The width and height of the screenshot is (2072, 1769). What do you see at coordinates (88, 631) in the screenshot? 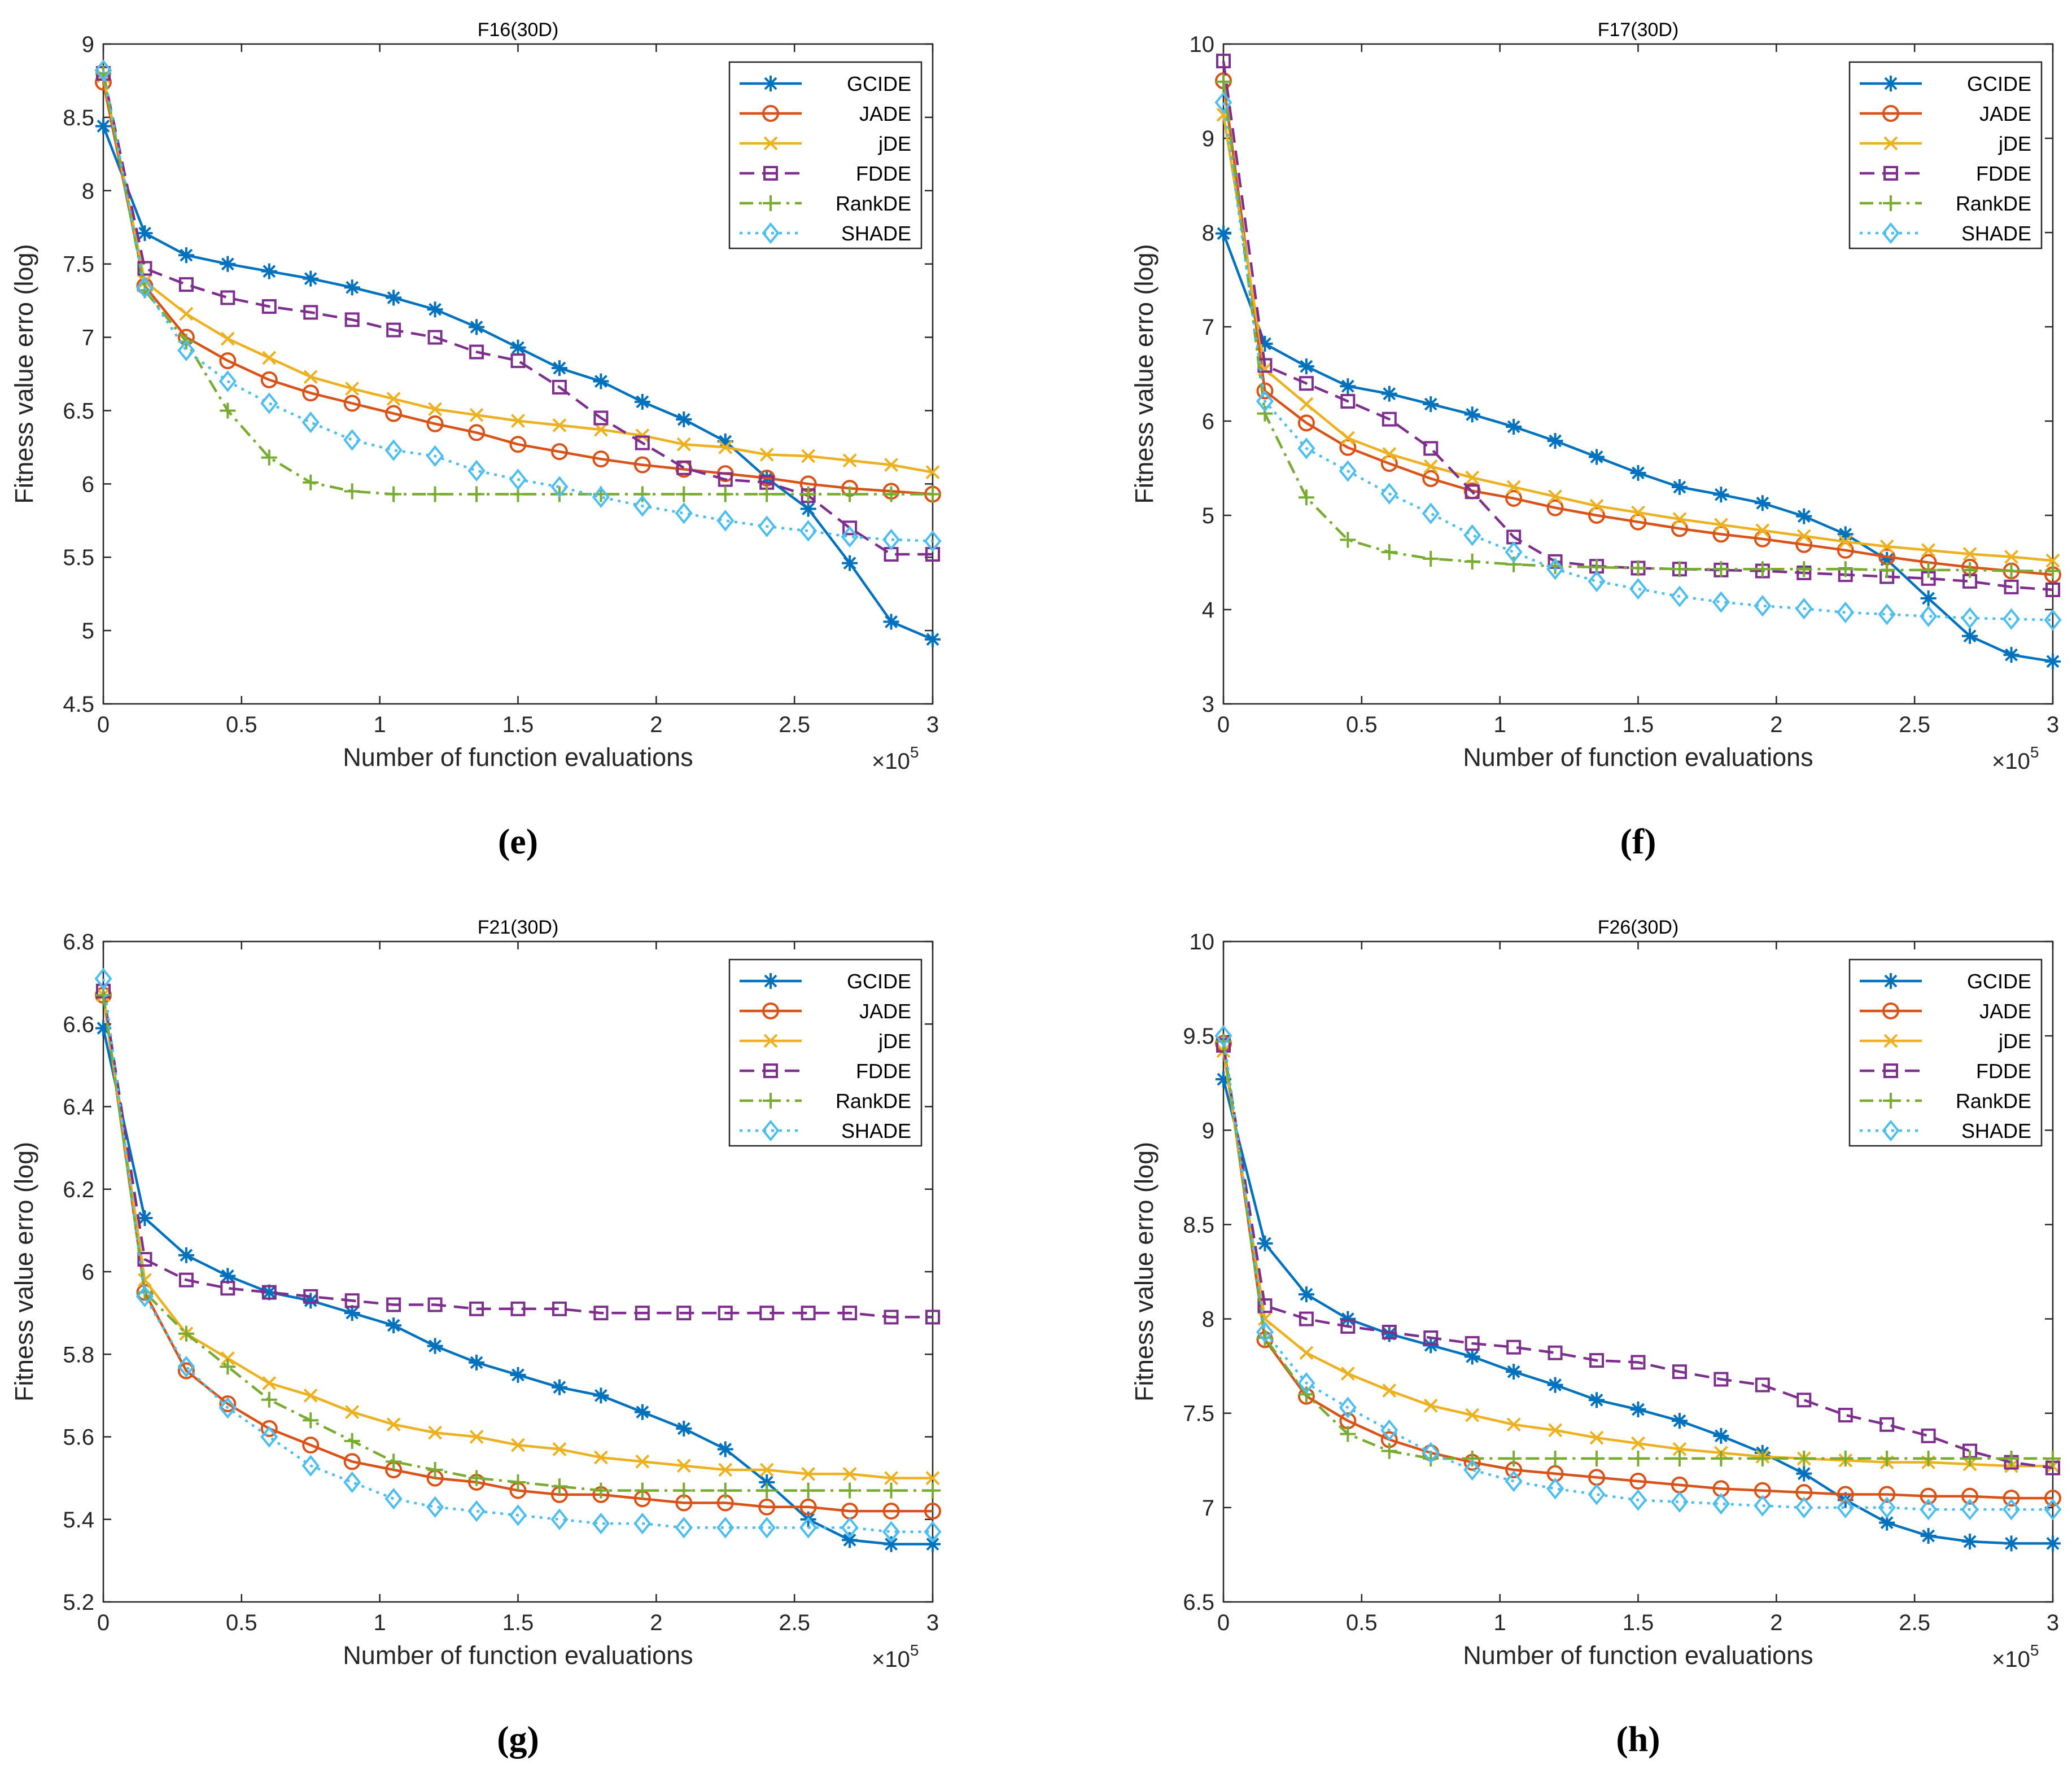
I see `chart-0-ytick-label: 5` at bounding box center [88, 631].